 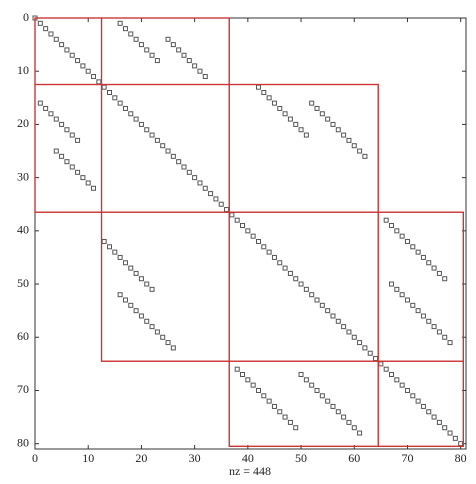 I want to click on y-tick-label: 50, so click(x=23, y=283).